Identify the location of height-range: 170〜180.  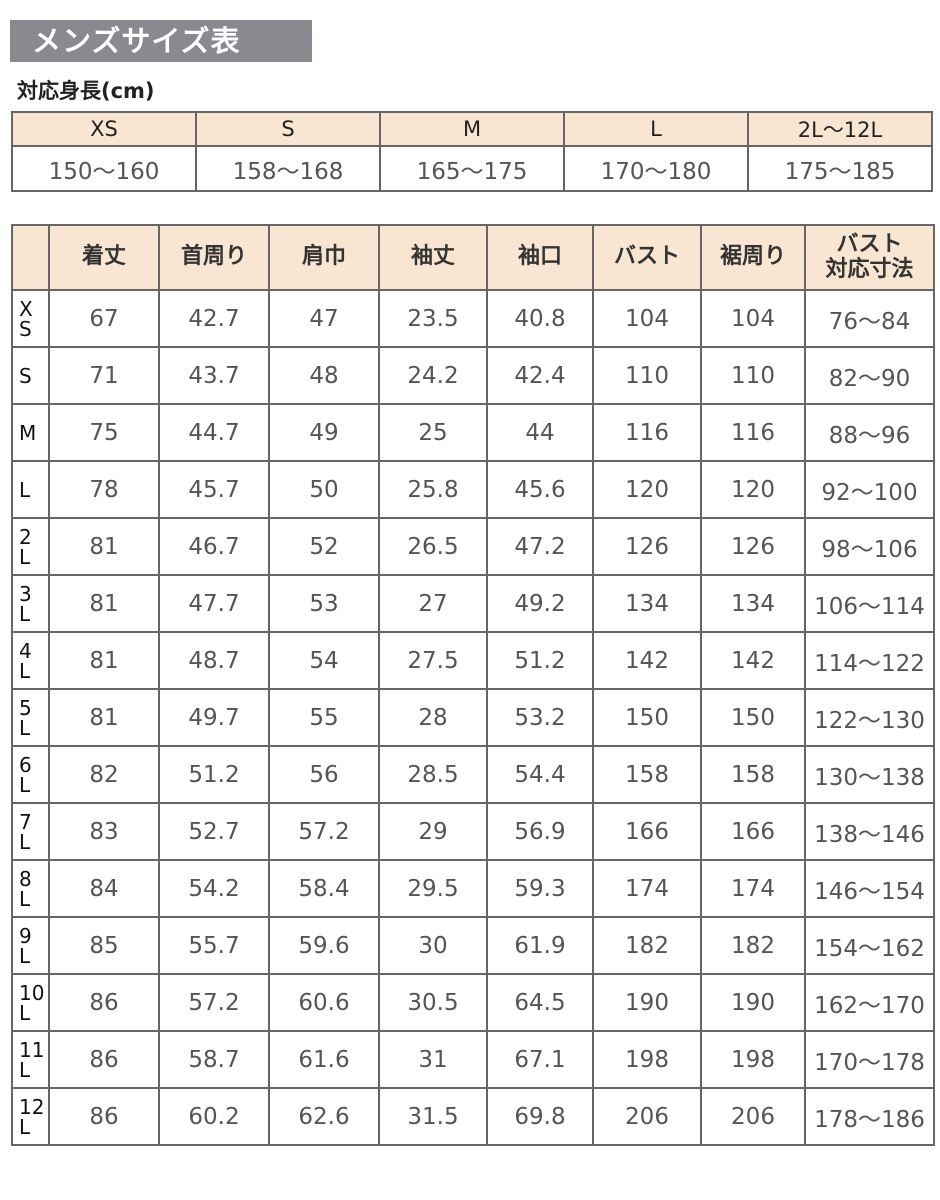
(656, 168).